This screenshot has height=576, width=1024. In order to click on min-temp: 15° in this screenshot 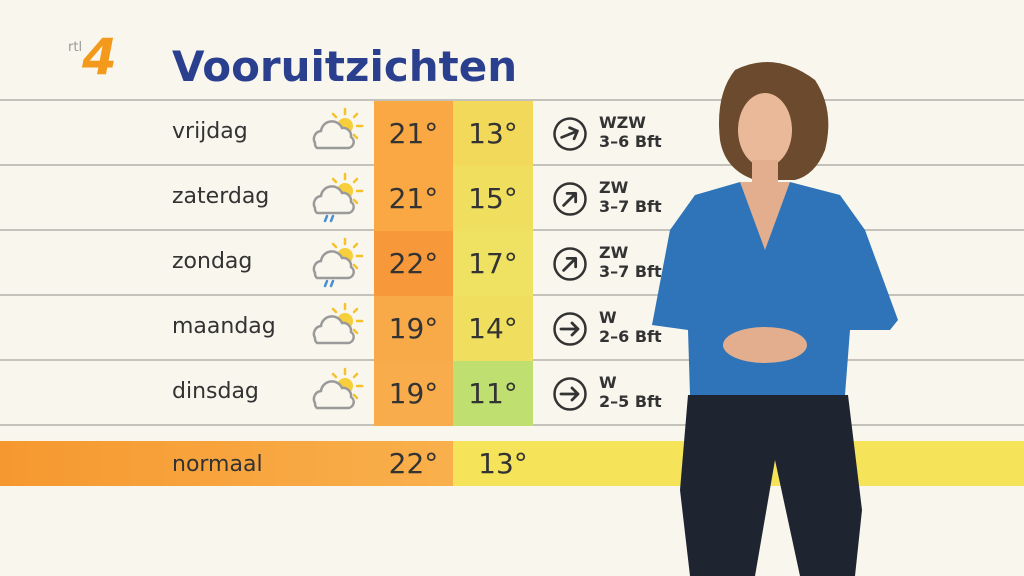, I will do `click(493, 198)`.